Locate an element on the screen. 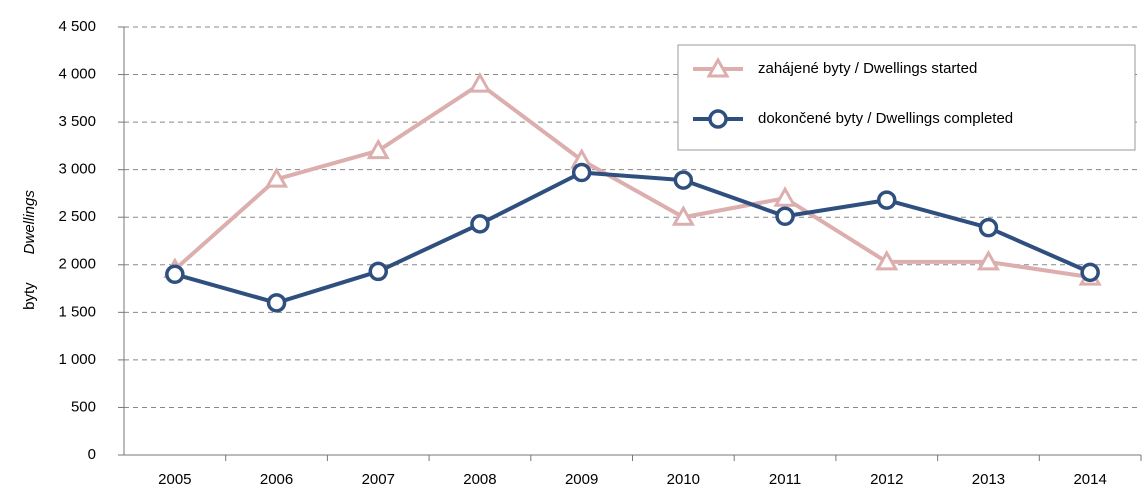  x-tick-label: 2013 is located at coordinates (988, 479).